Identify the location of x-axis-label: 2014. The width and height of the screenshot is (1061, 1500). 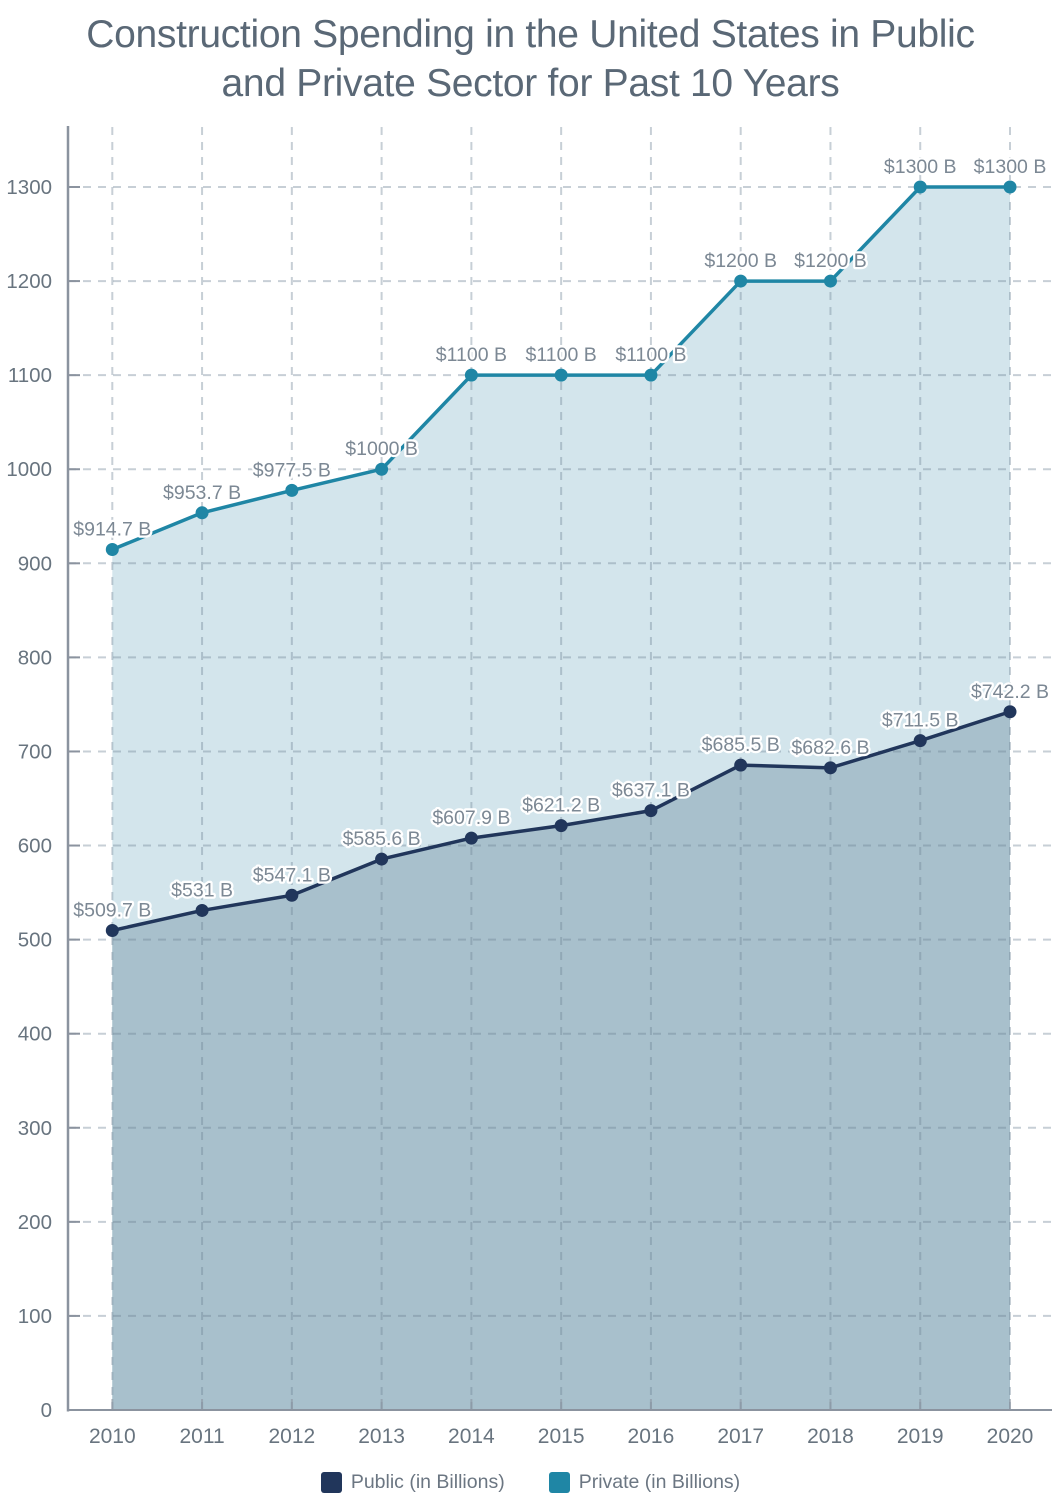
(471, 1436).